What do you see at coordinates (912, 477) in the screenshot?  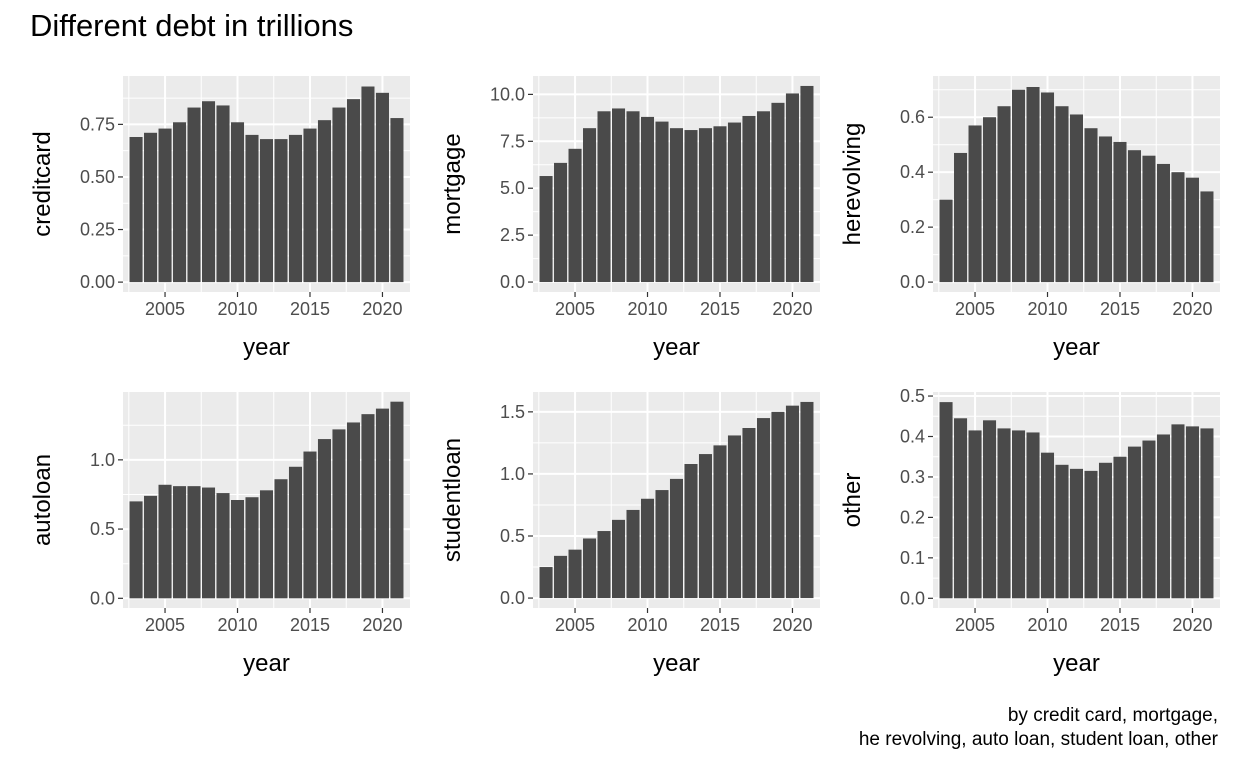 I see `y-tick-label: 0.3` at bounding box center [912, 477].